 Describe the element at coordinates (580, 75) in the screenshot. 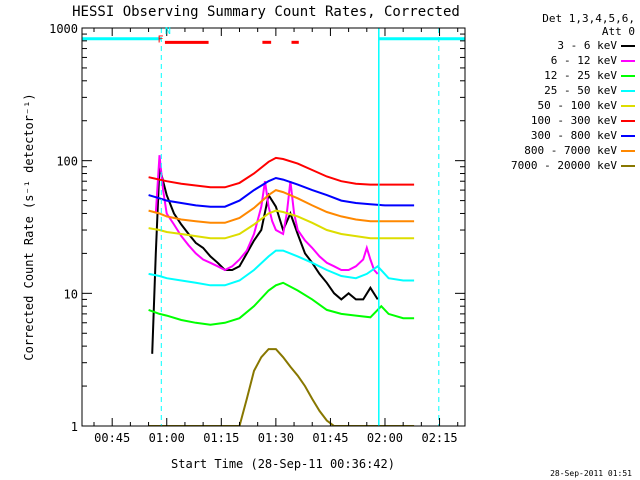

I see `legend-label-2: 12 - 25 keV` at that location.